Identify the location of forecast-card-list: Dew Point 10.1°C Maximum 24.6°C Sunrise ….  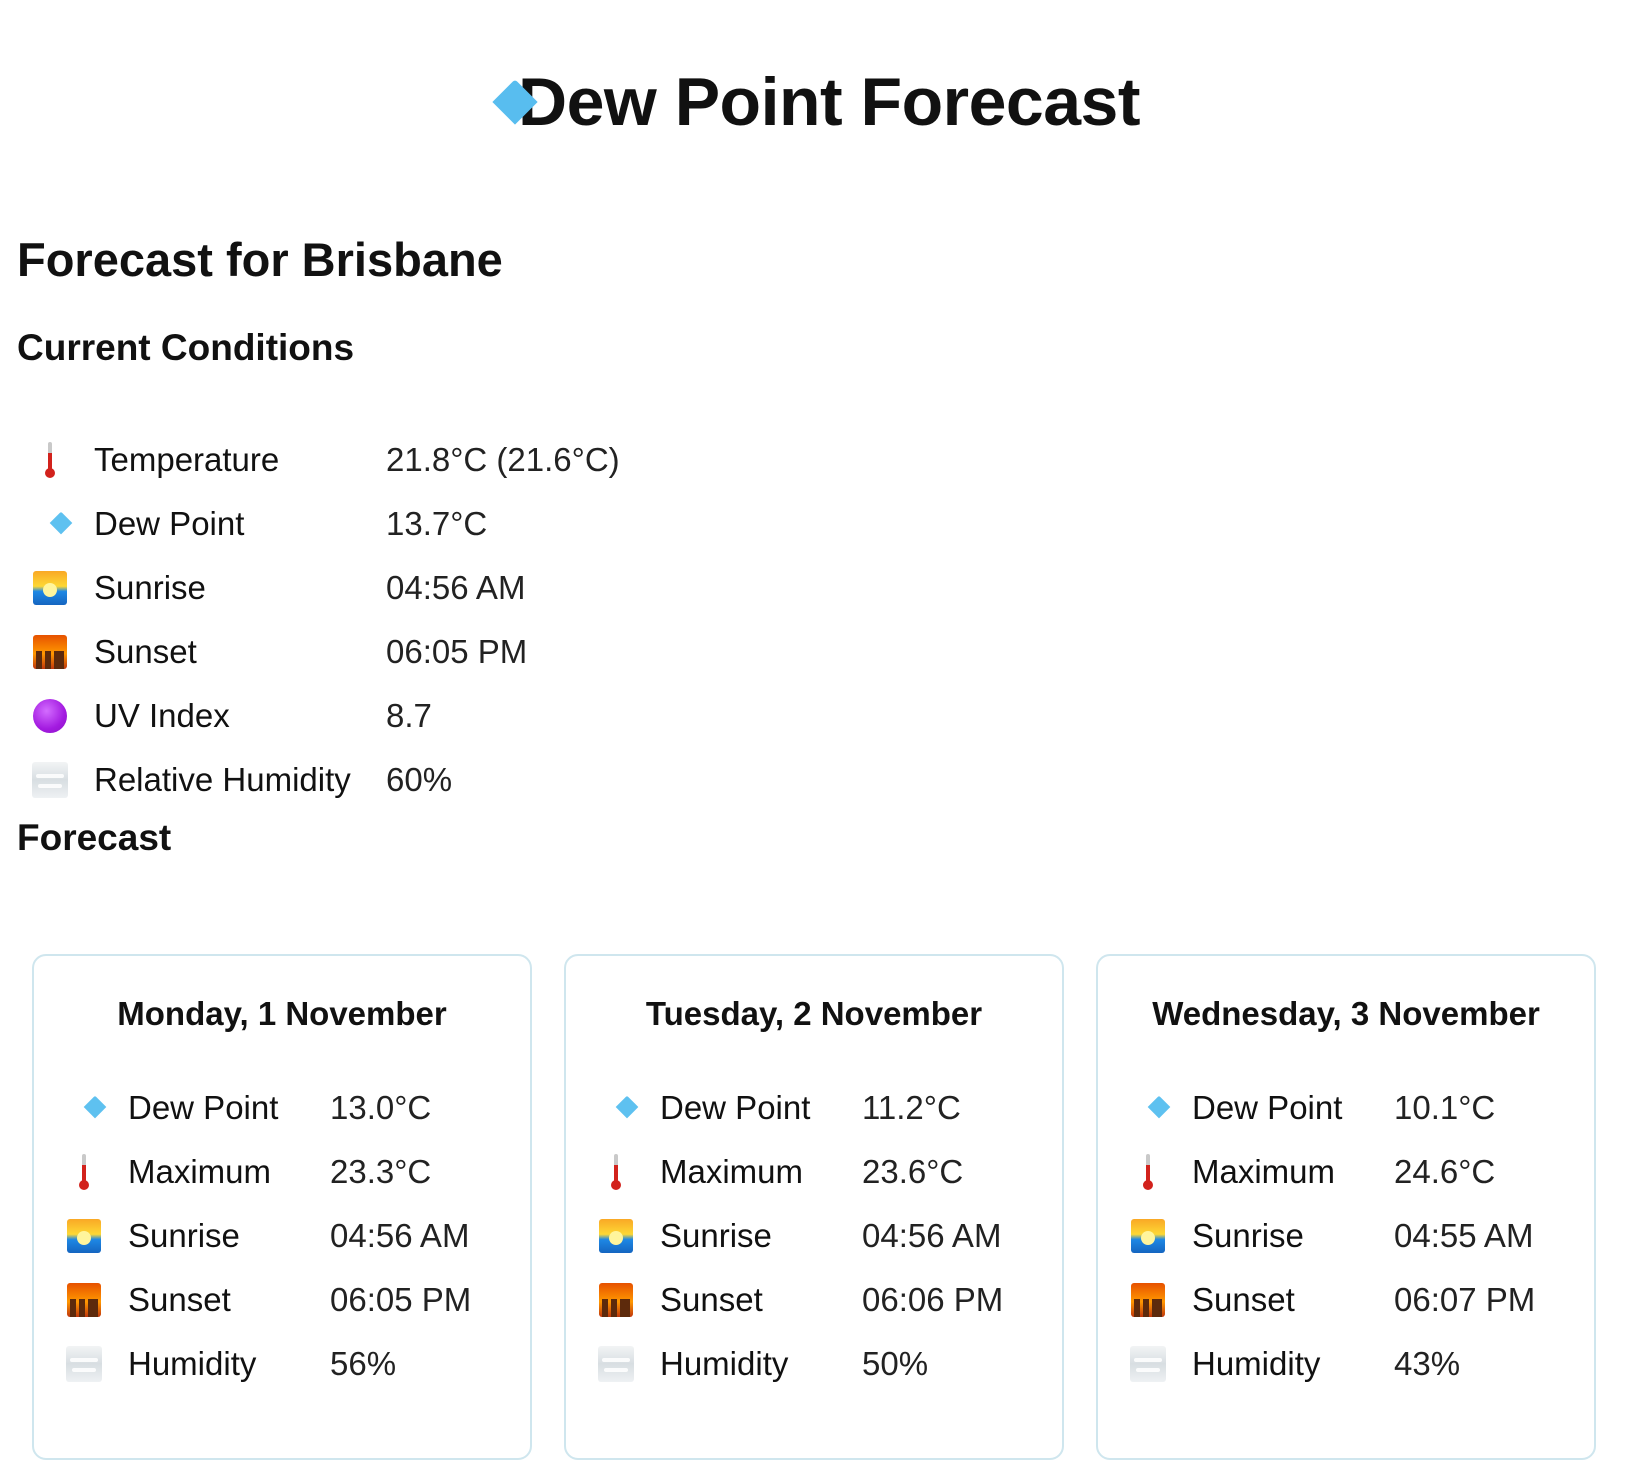
(1353, 1236).